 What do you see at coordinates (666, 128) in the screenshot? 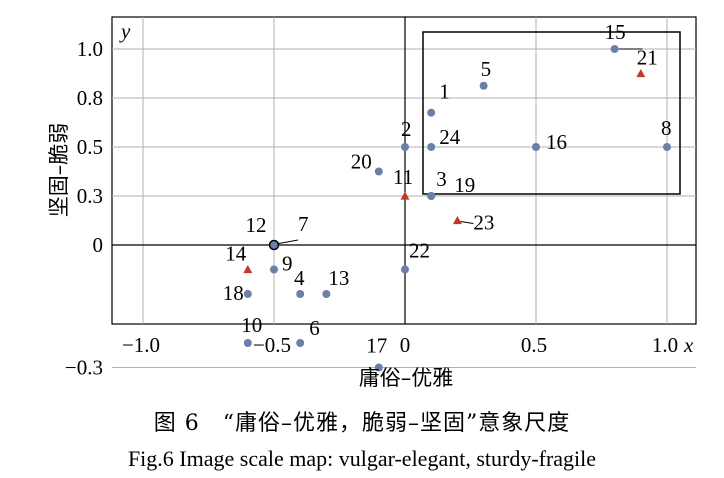
I see `point-8-label: 8` at bounding box center [666, 128].